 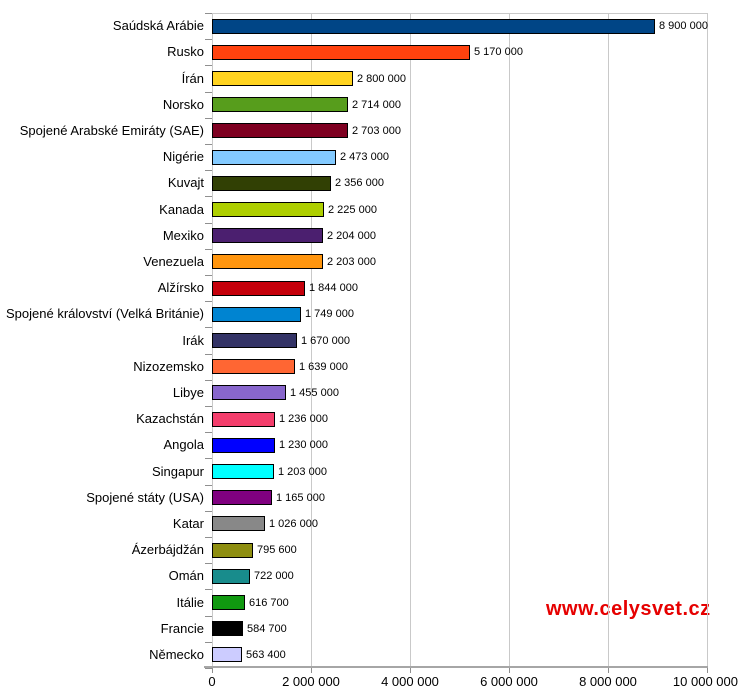 What do you see at coordinates (329, 314) in the screenshot?
I see `value-label: 1 749 000` at bounding box center [329, 314].